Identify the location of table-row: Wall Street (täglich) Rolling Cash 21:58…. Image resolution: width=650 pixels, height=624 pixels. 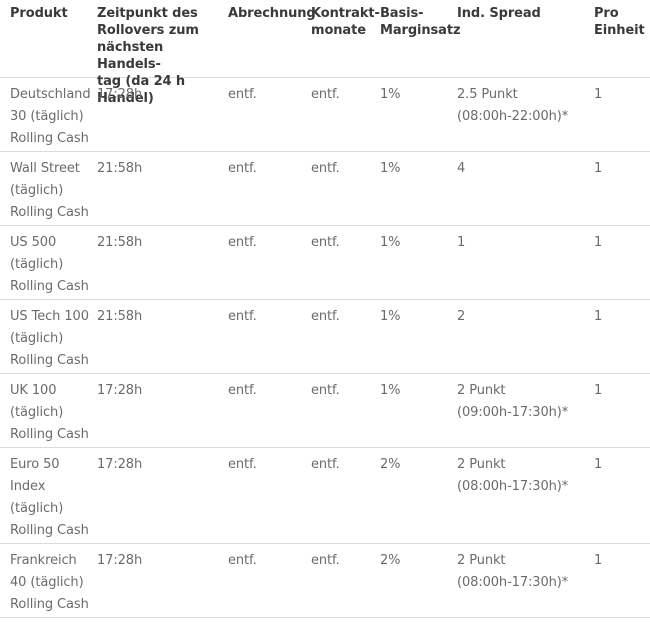
(325, 189).